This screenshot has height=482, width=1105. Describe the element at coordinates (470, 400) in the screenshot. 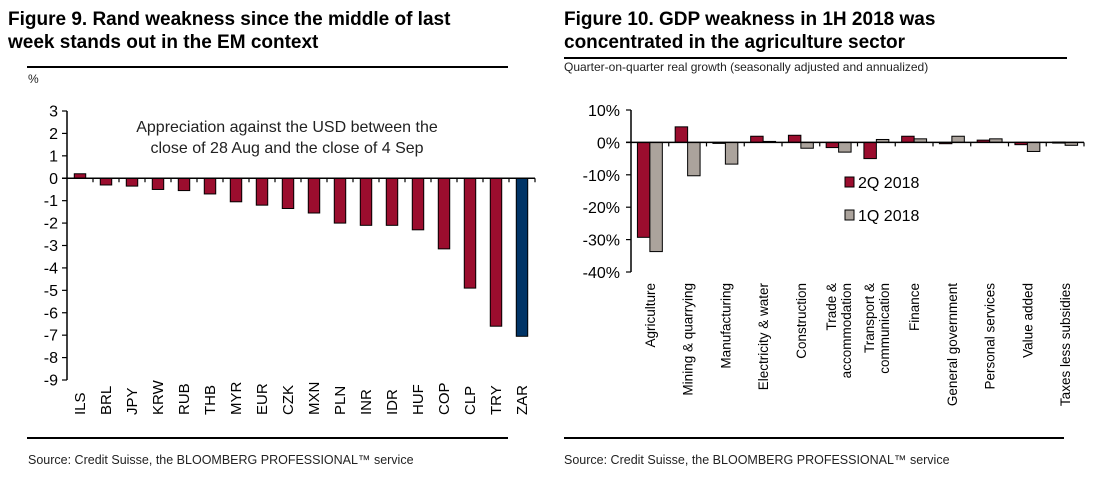

I see `x-tick-label: CLP` at that location.